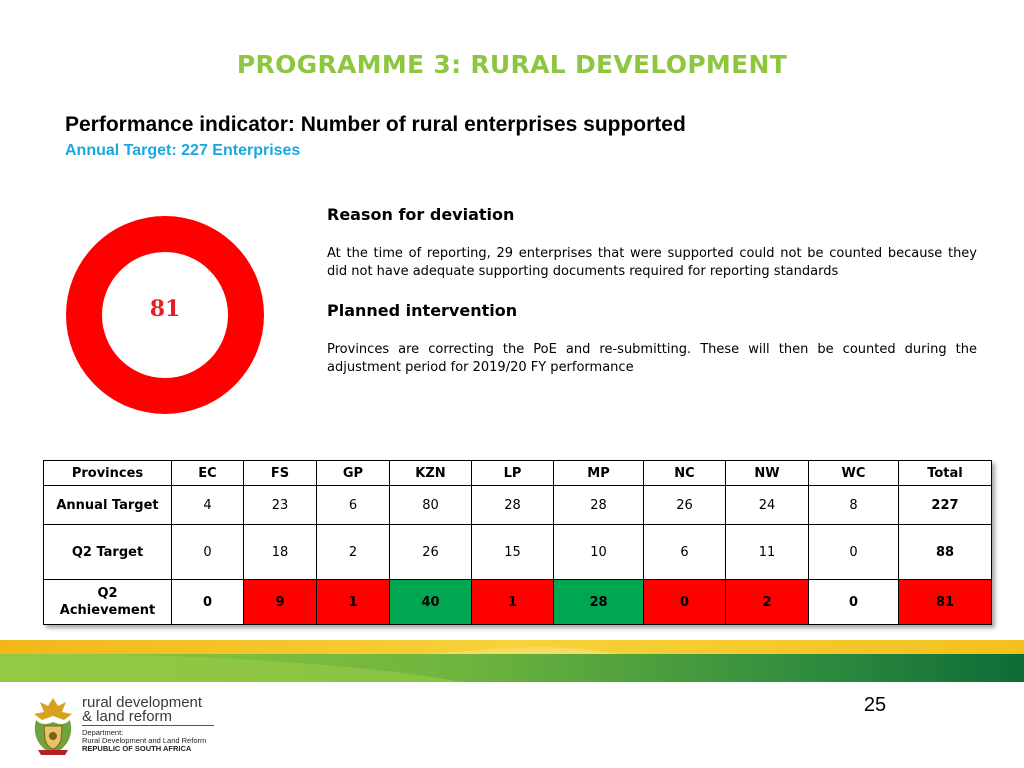  I want to click on donut-ring, so click(165, 315).